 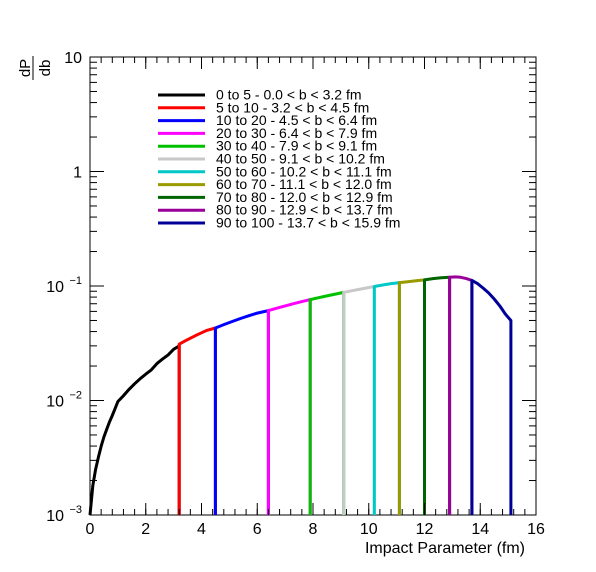 I want to click on y-tick-exponent: −2, so click(x=75, y=396).